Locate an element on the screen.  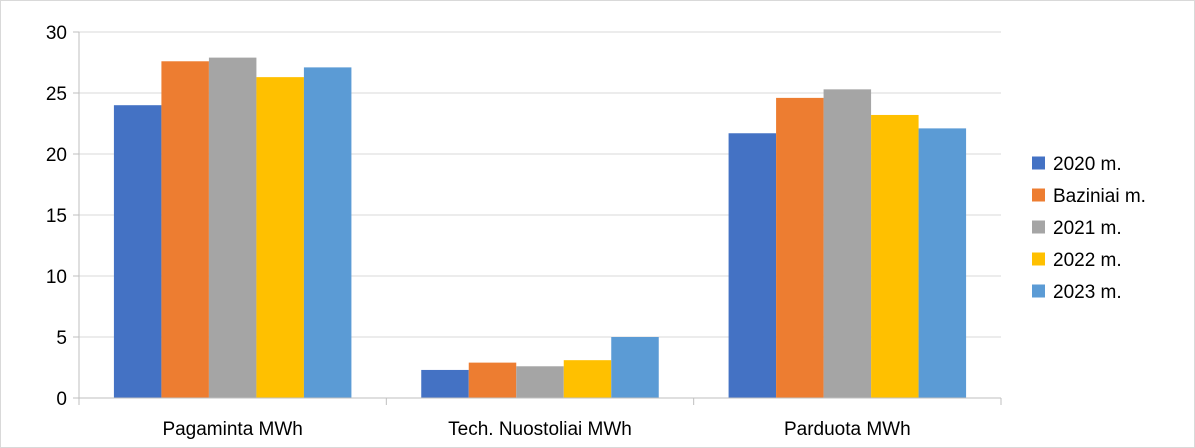
x-category-label: Tech. Nuostoliai MWh is located at coordinates (540, 429).